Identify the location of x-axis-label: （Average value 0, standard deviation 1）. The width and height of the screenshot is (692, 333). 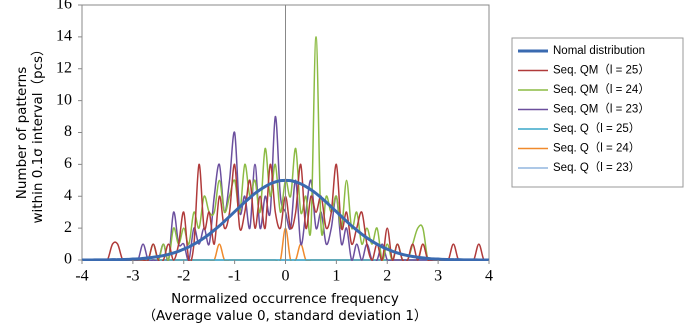
(285, 316).